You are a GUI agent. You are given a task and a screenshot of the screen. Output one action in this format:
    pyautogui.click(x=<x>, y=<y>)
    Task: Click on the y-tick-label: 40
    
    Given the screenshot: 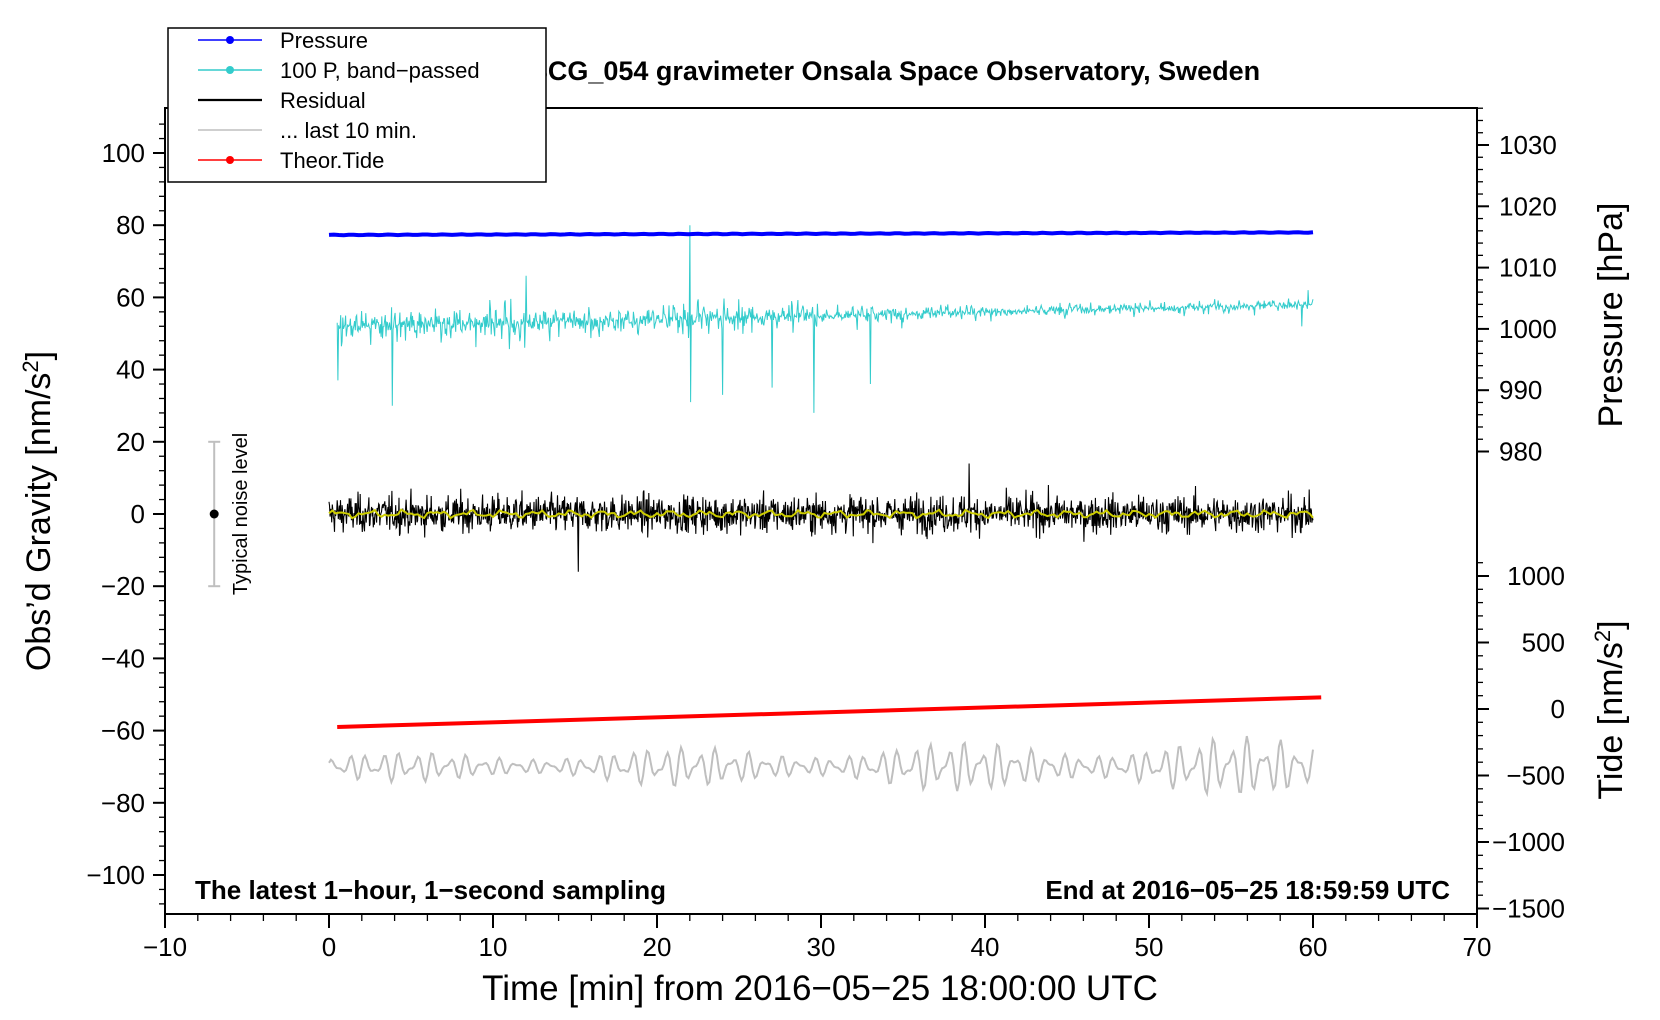 What is the action you would take?
    pyautogui.click(x=130, y=370)
    